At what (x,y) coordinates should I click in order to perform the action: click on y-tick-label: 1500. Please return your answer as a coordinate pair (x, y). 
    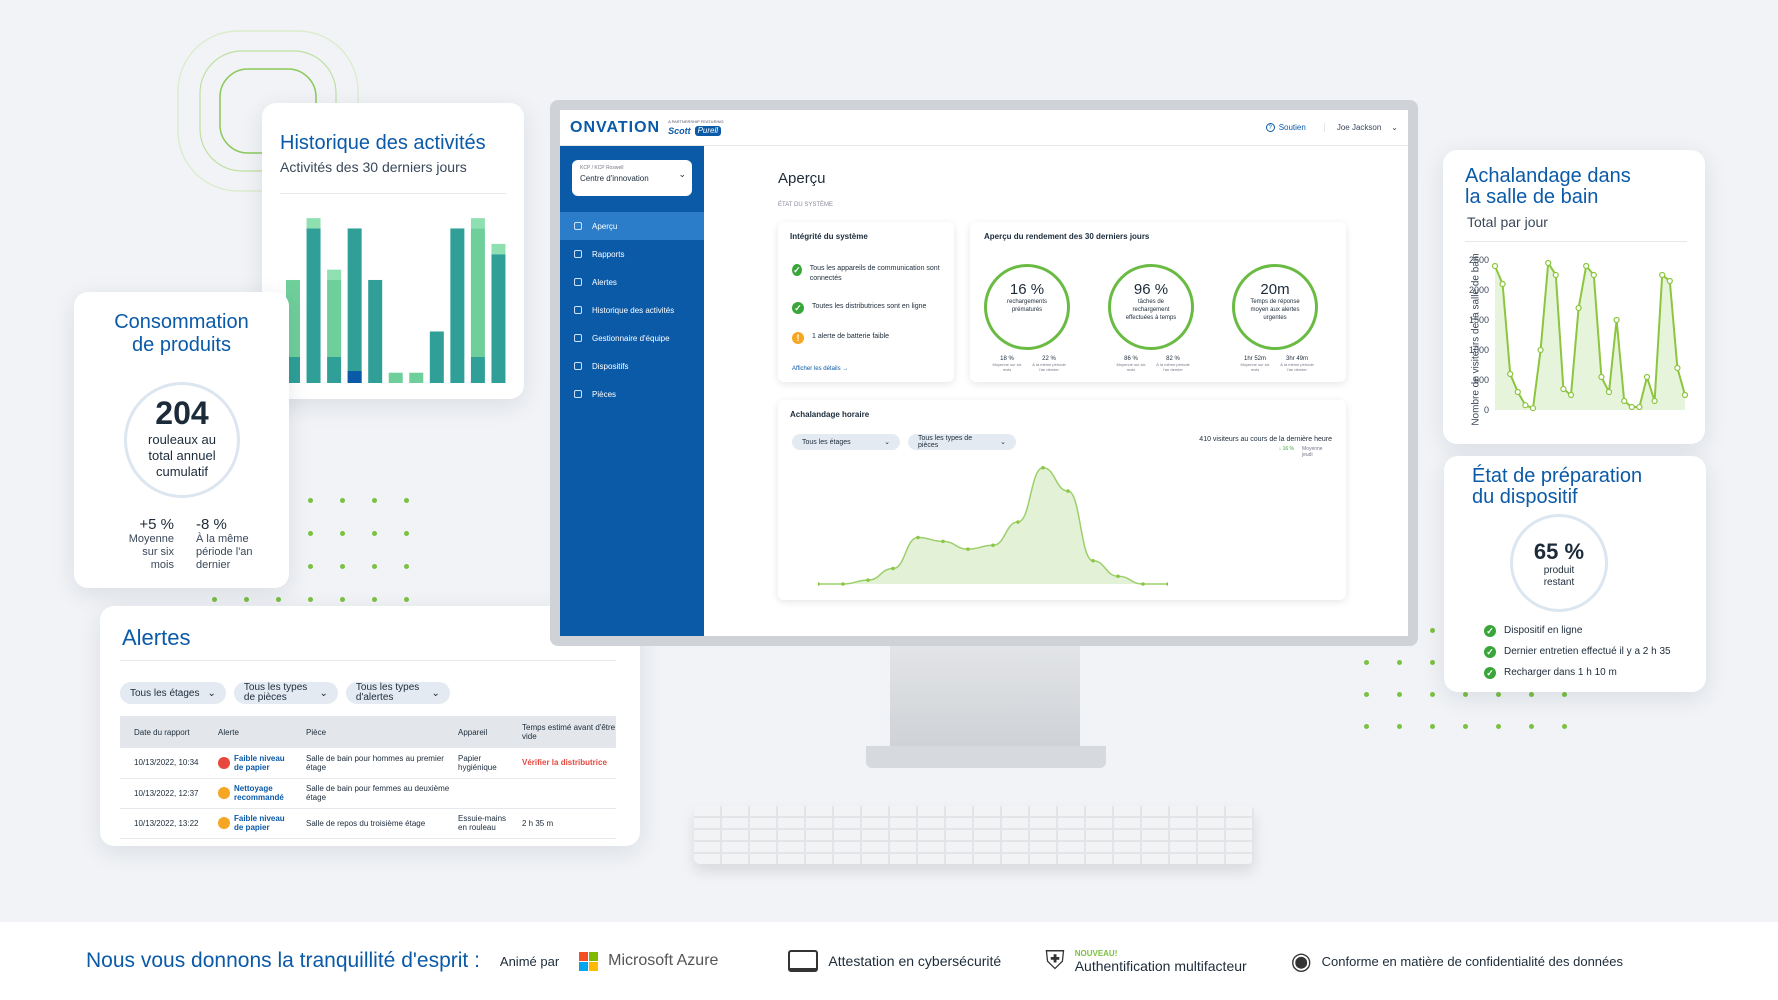
    Looking at the image, I should click on (1479, 320).